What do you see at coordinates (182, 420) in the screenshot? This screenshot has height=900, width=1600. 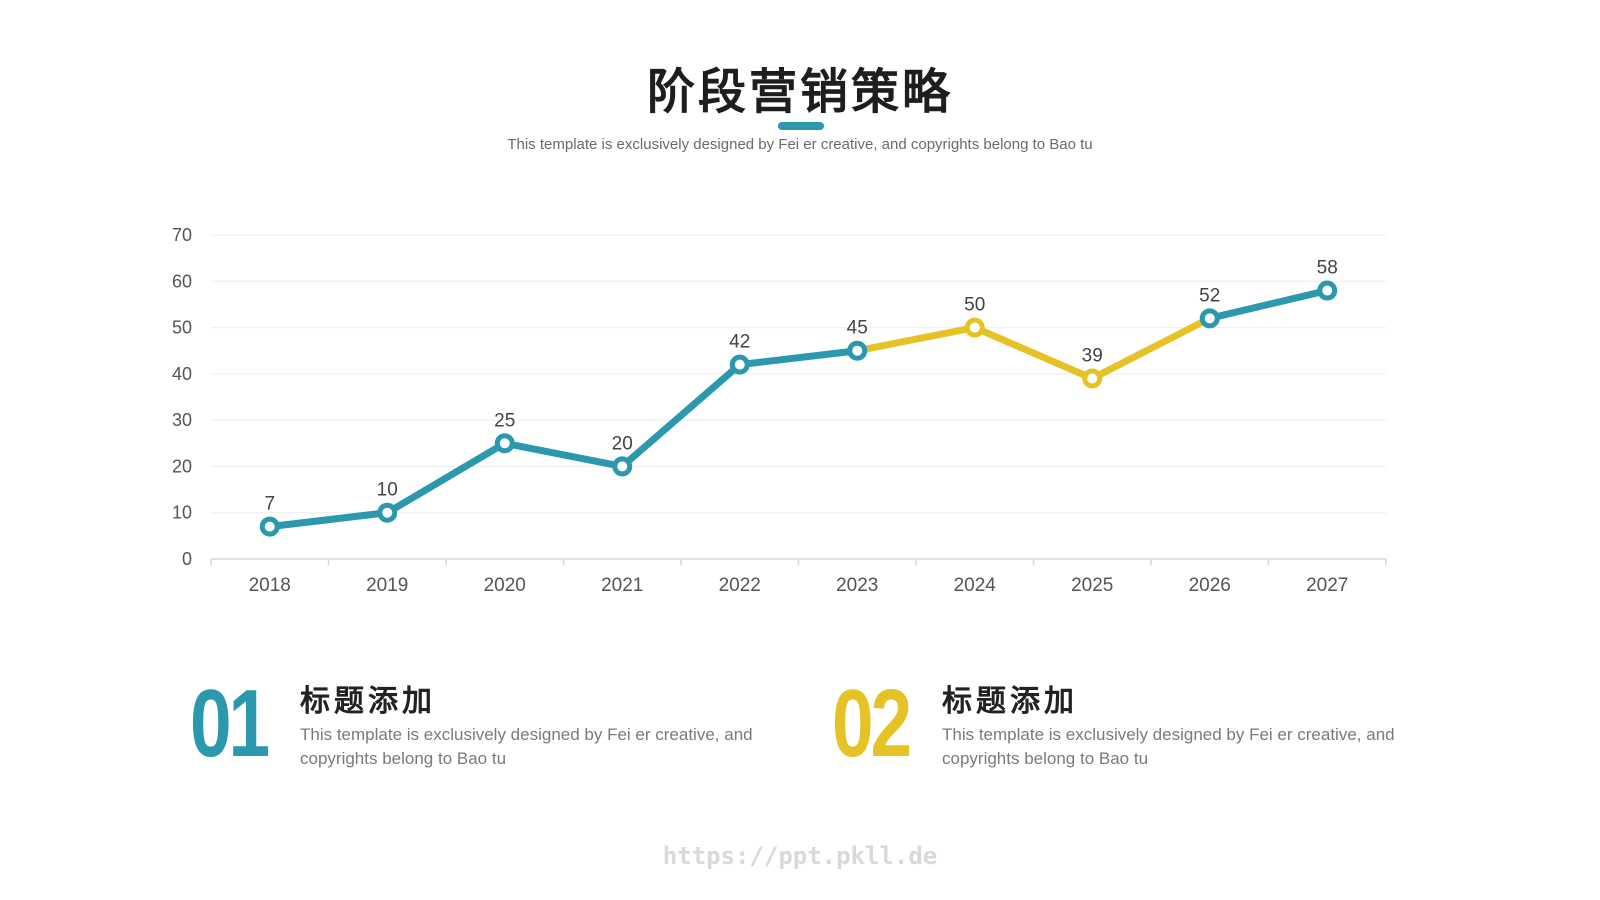 I see `y-tick-label: 30` at bounding box center [182, 420].